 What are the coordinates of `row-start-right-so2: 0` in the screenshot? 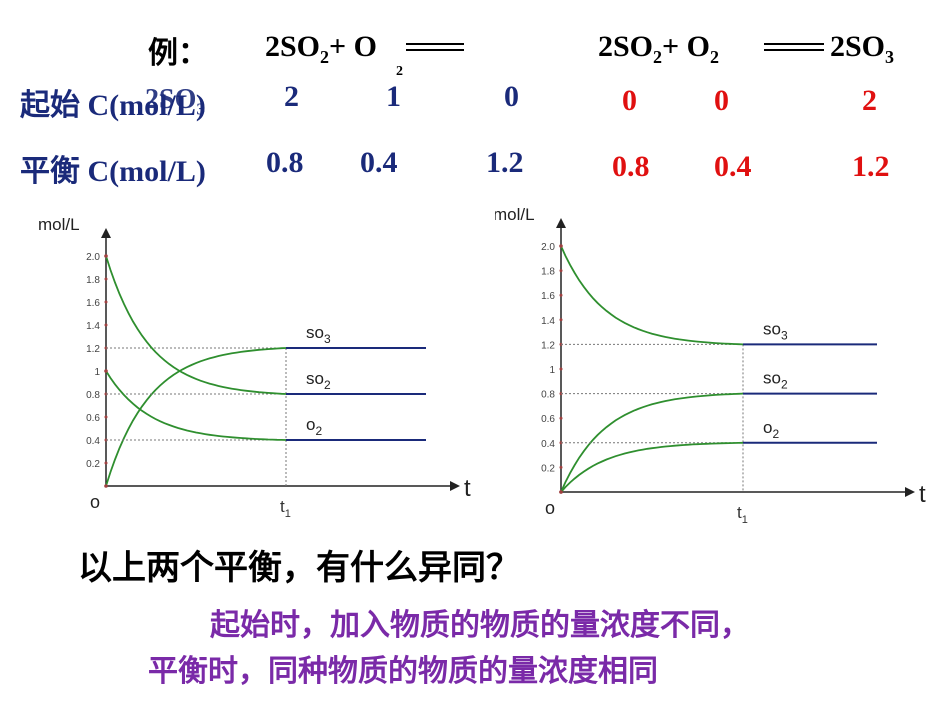 It's located at (629, 100).